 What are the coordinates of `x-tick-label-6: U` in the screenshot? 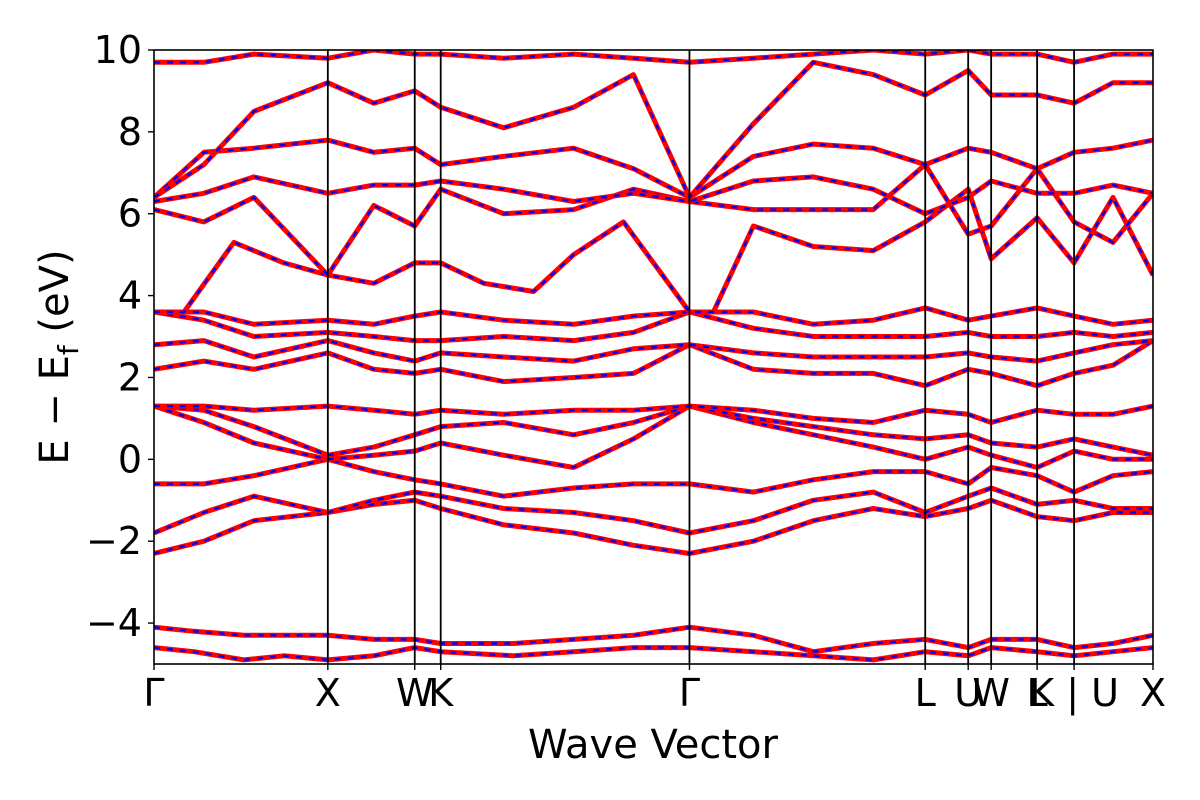 It's located at (968, 693).